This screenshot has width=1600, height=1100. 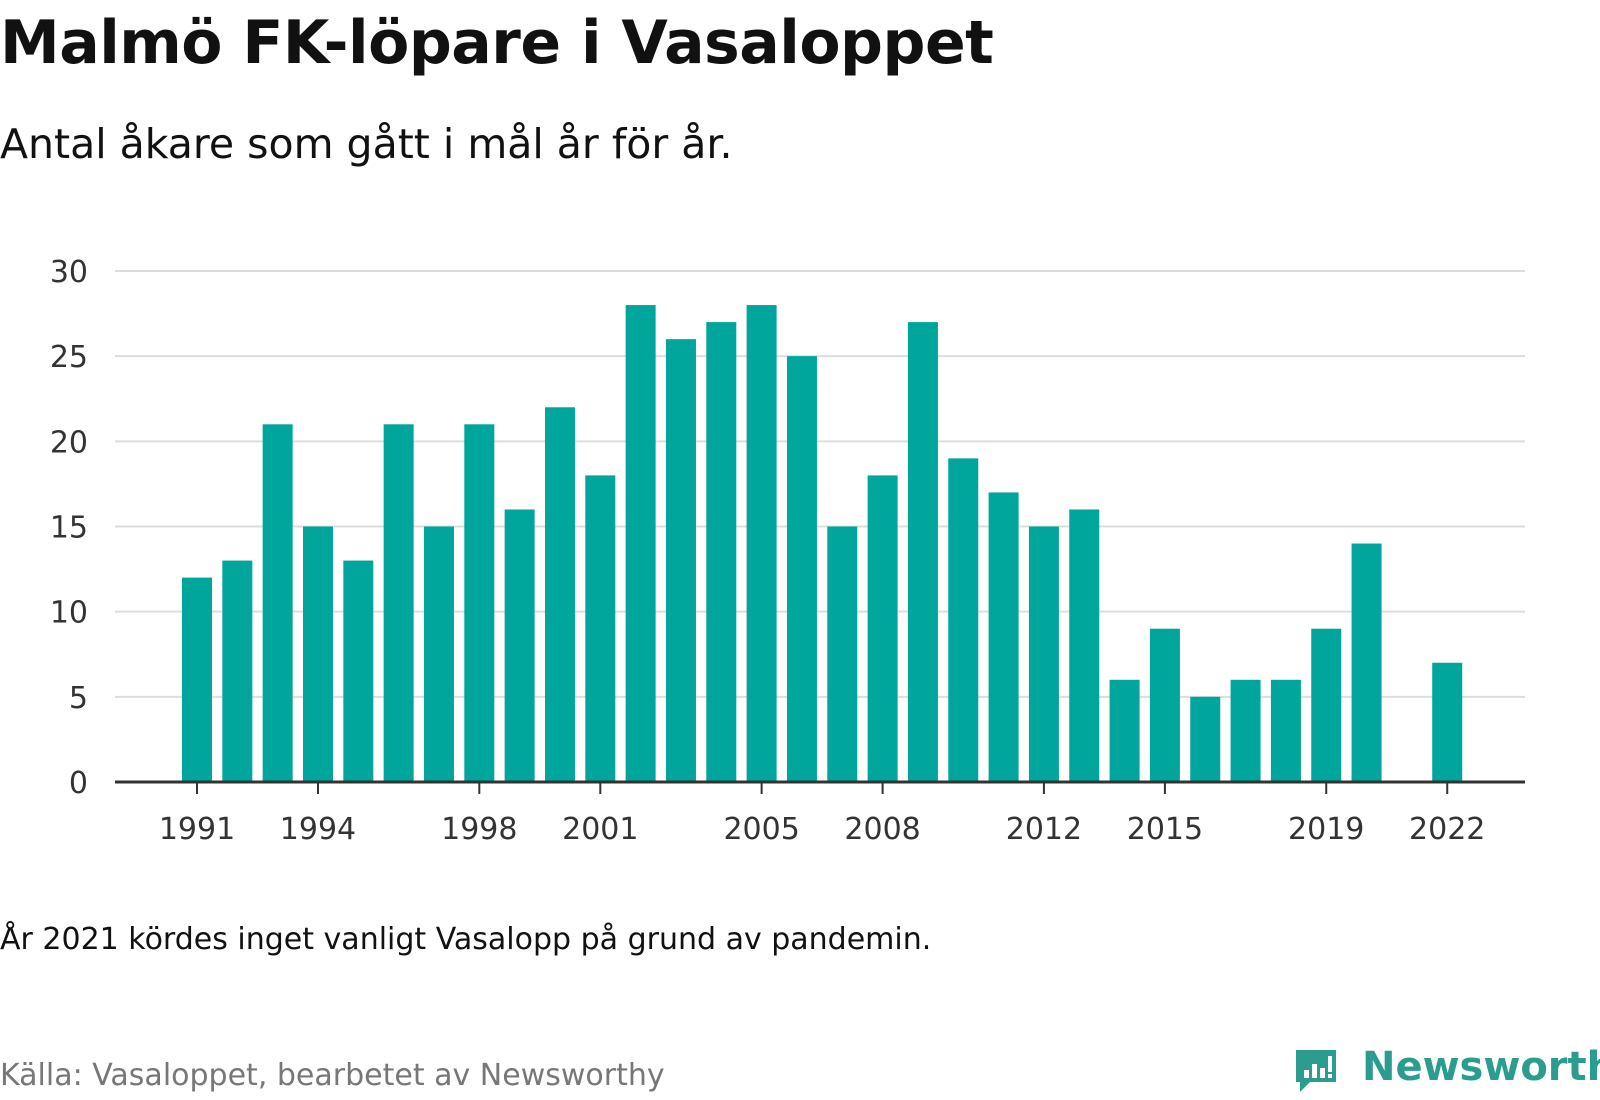 I want to click on y-axis-labels: 0 5 10 15 20 25 30, so click(x=69, y=528).